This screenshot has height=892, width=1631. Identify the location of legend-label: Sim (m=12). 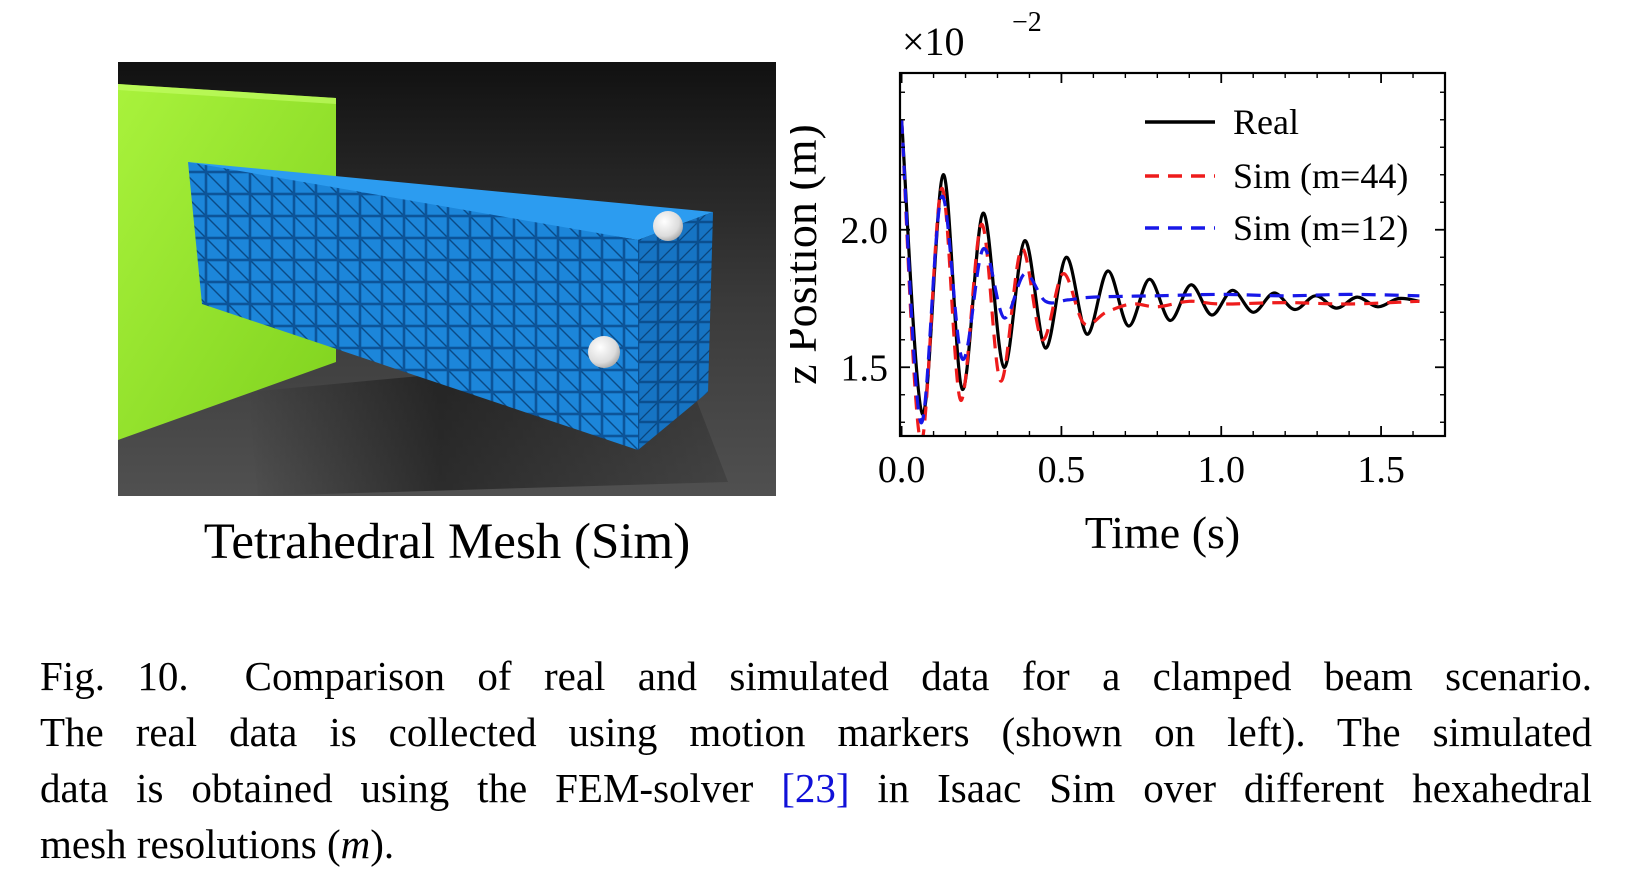
(1320, 228).